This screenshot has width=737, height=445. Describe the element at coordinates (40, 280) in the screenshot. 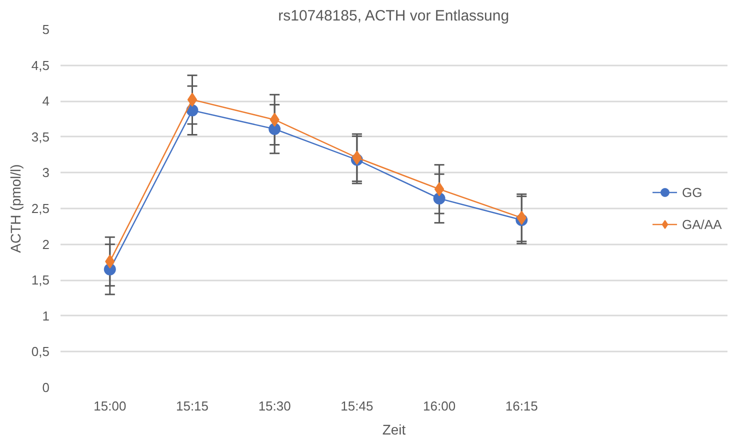

I see `y-tick-label: 1,5` at that location.